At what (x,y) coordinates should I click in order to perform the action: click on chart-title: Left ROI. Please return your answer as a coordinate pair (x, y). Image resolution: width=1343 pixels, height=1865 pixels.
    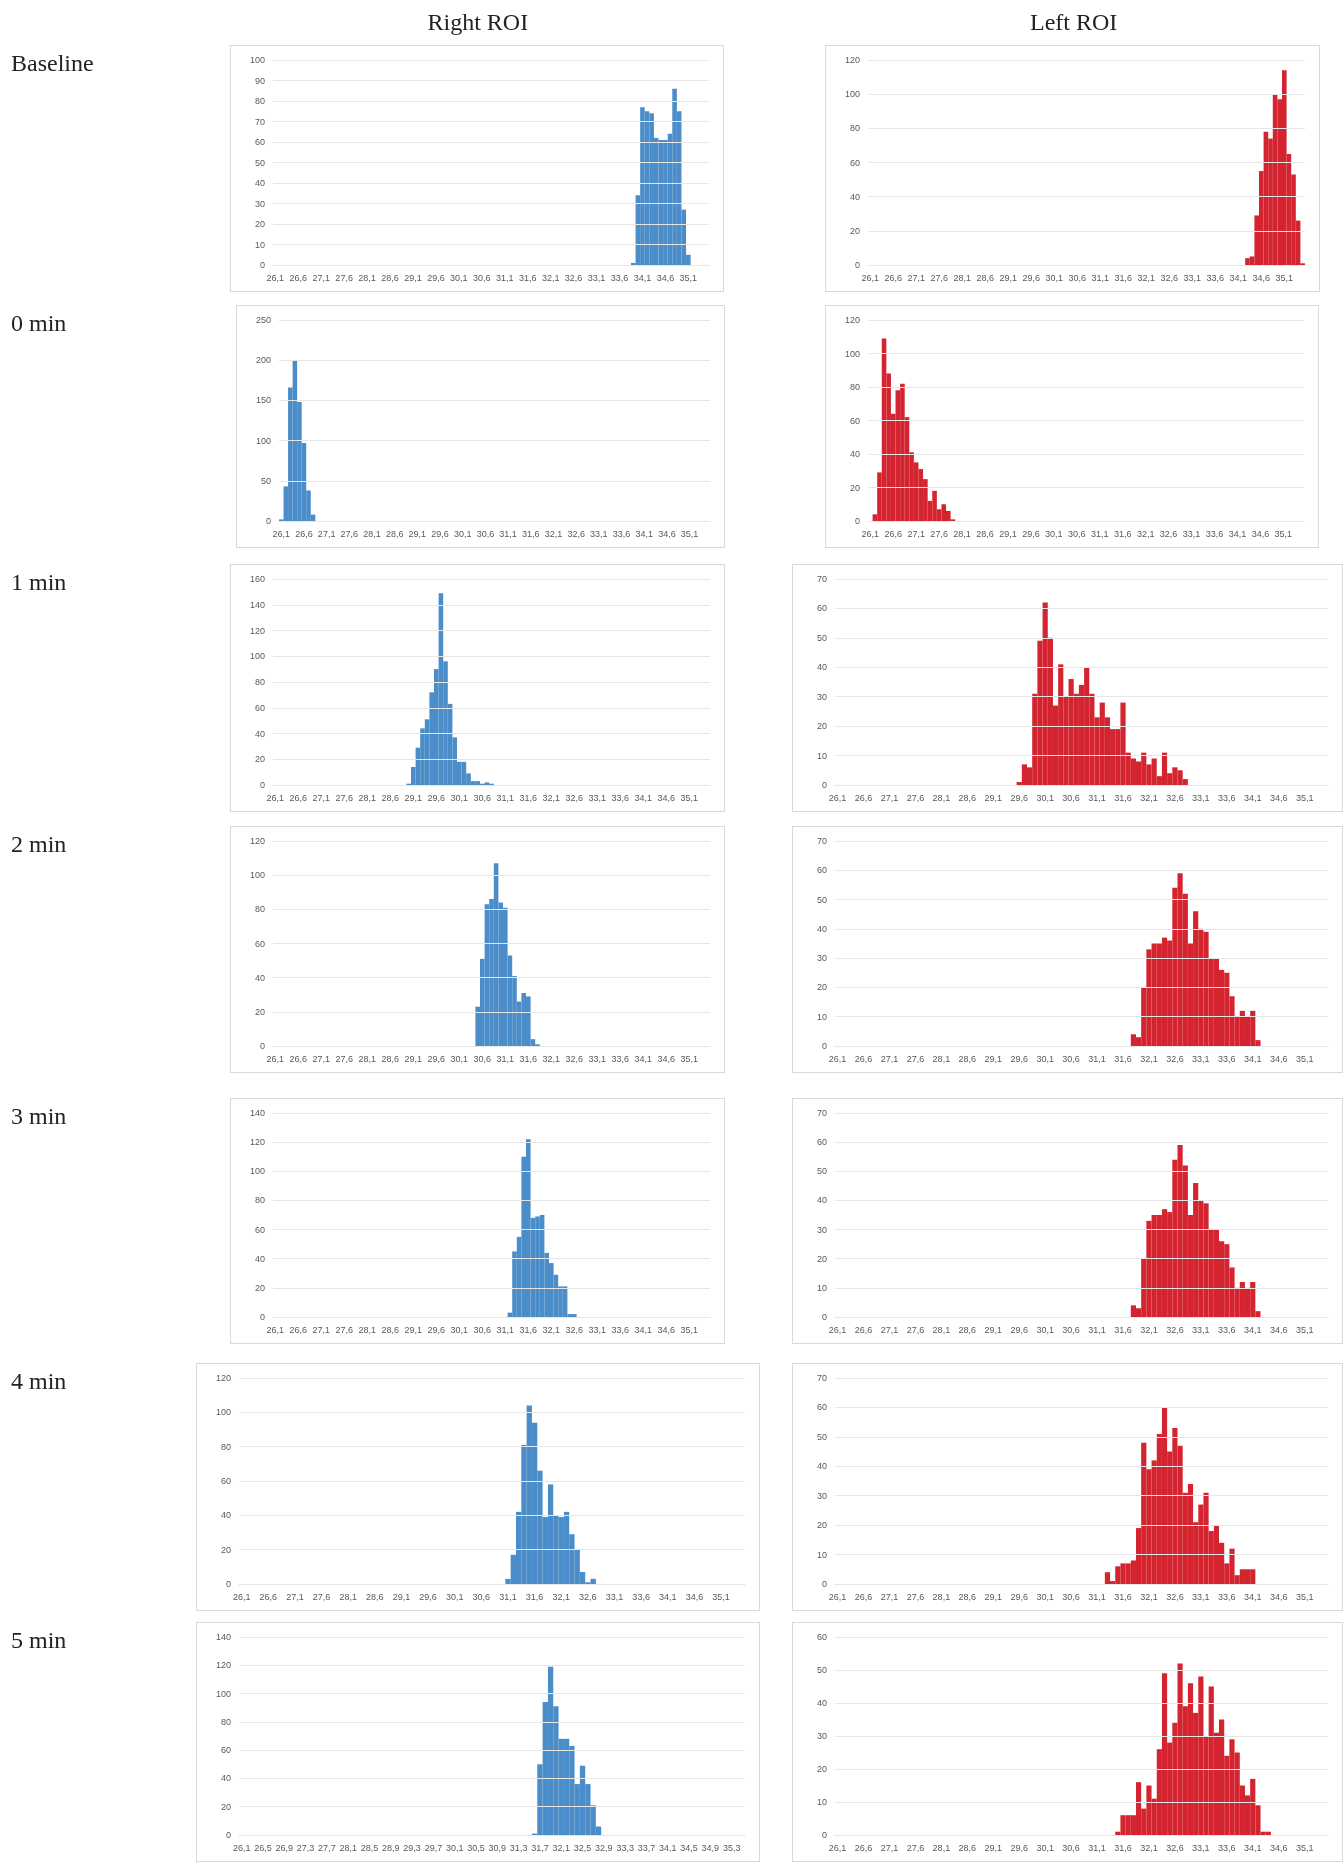
    Looking at the image, I should click on (1074, 22).